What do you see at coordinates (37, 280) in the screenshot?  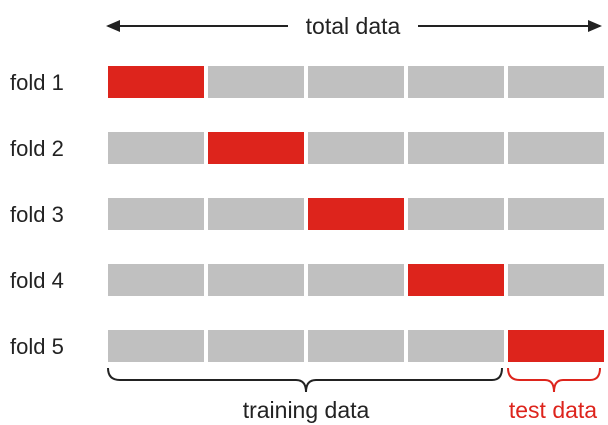 I see `fold-label: fold 4` at bounding box center [37, 280].